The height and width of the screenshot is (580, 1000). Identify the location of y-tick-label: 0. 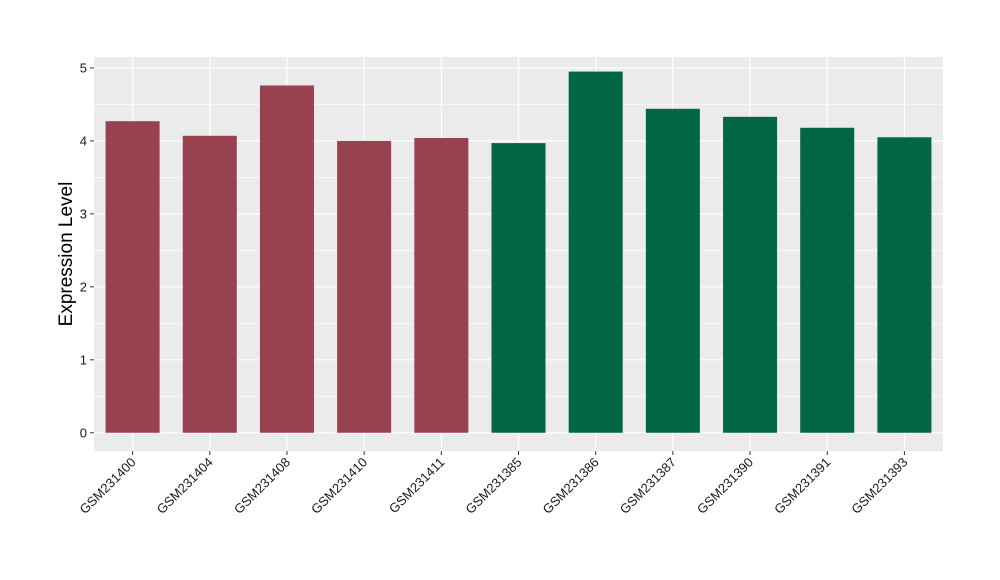
(83, 432).